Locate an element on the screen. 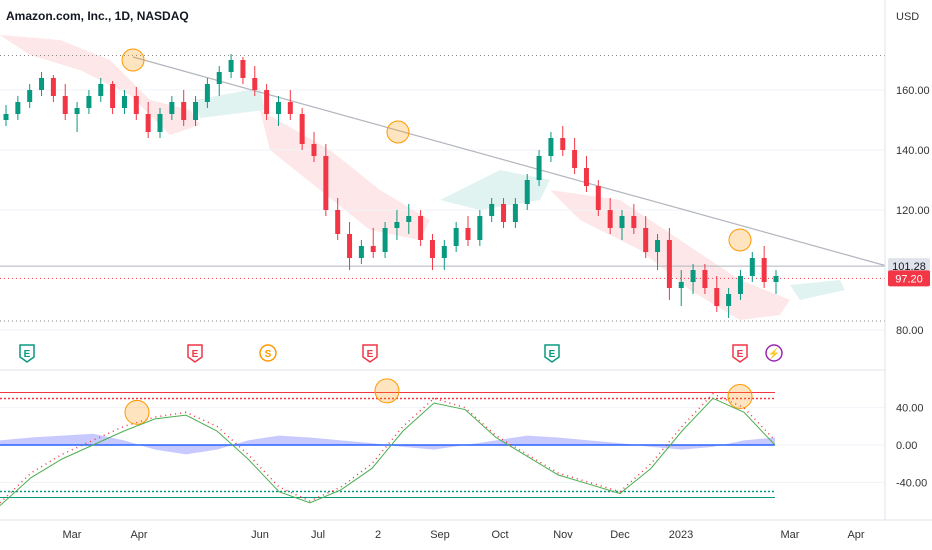 This screenshot has height=550, width=932. price-badge-label: 101.28 is located at coordinates (909, 267).